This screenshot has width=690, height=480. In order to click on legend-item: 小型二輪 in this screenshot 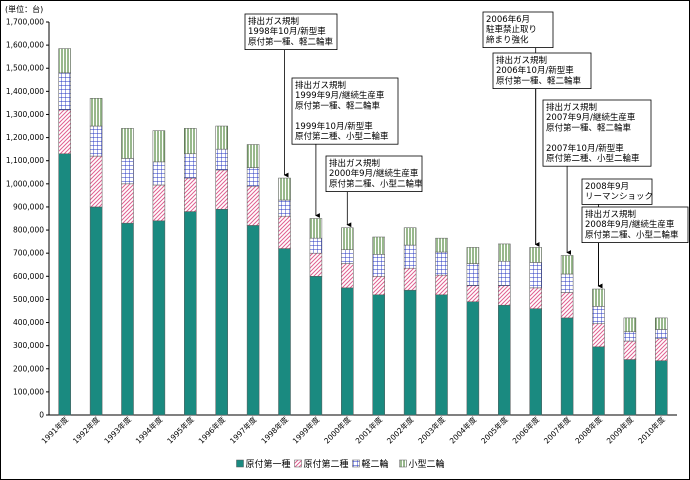, I will do `click(422, 464)`.